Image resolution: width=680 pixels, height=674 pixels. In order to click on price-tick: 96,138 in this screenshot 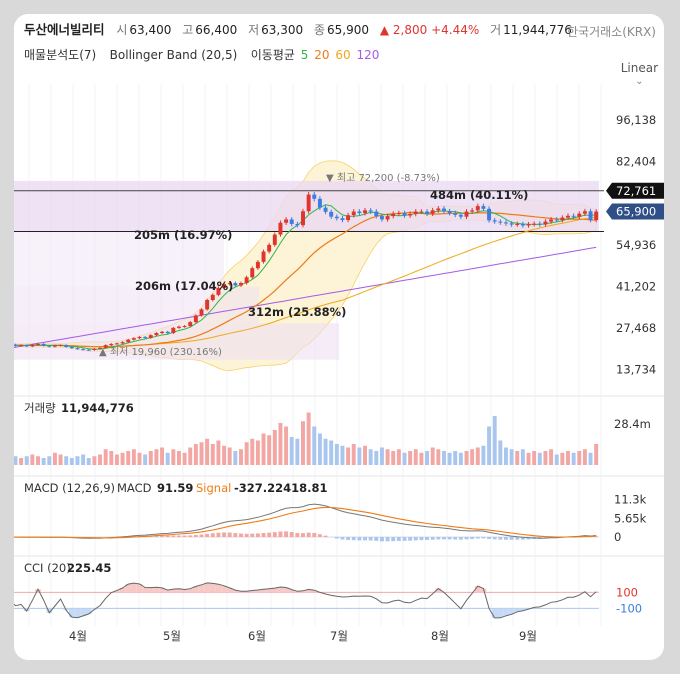, I will do `click(636, 120)`.